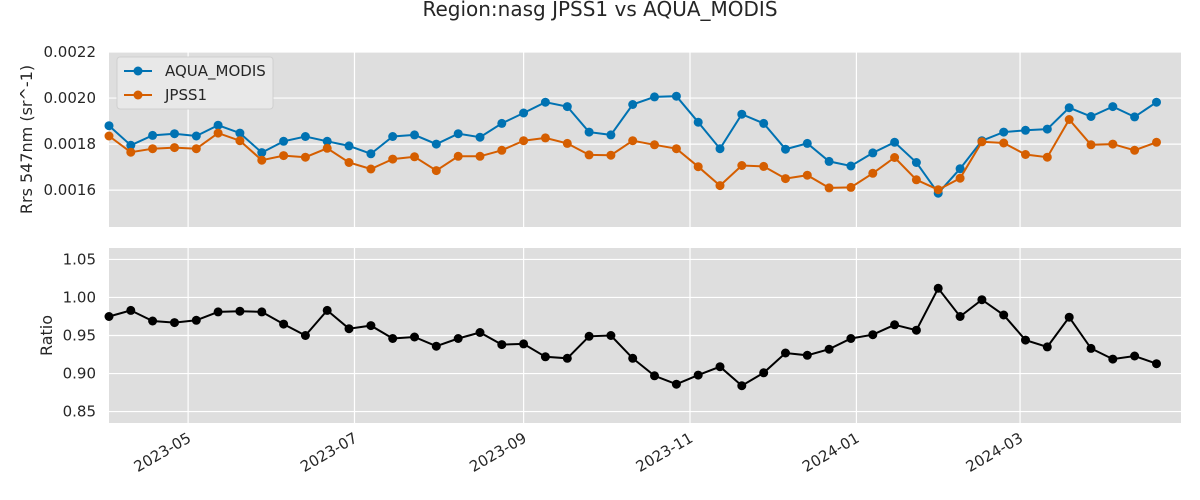 This screenshot has height=500, width=1200. I want to click on bottom-y-tick-label: 0.90, so click(79, 374).